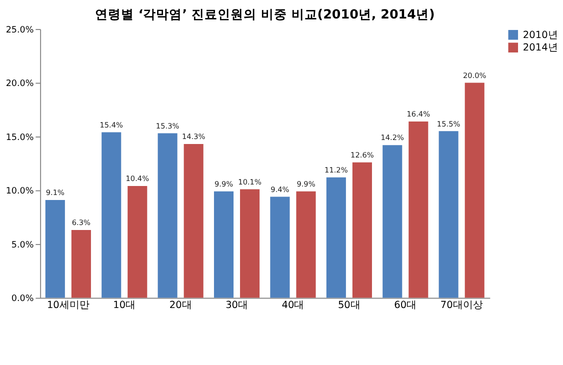  I want to click on legend-label: 2010년, so click(540, 35).